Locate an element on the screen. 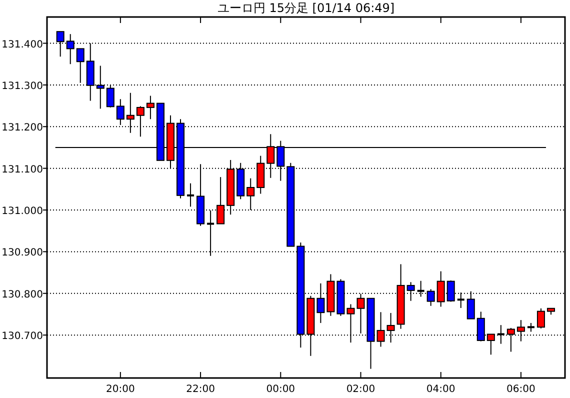 Image resolution: width=570 pixels, height=398 pixels. x-tick-label: 06:00 is located at coordinates (521, 389).